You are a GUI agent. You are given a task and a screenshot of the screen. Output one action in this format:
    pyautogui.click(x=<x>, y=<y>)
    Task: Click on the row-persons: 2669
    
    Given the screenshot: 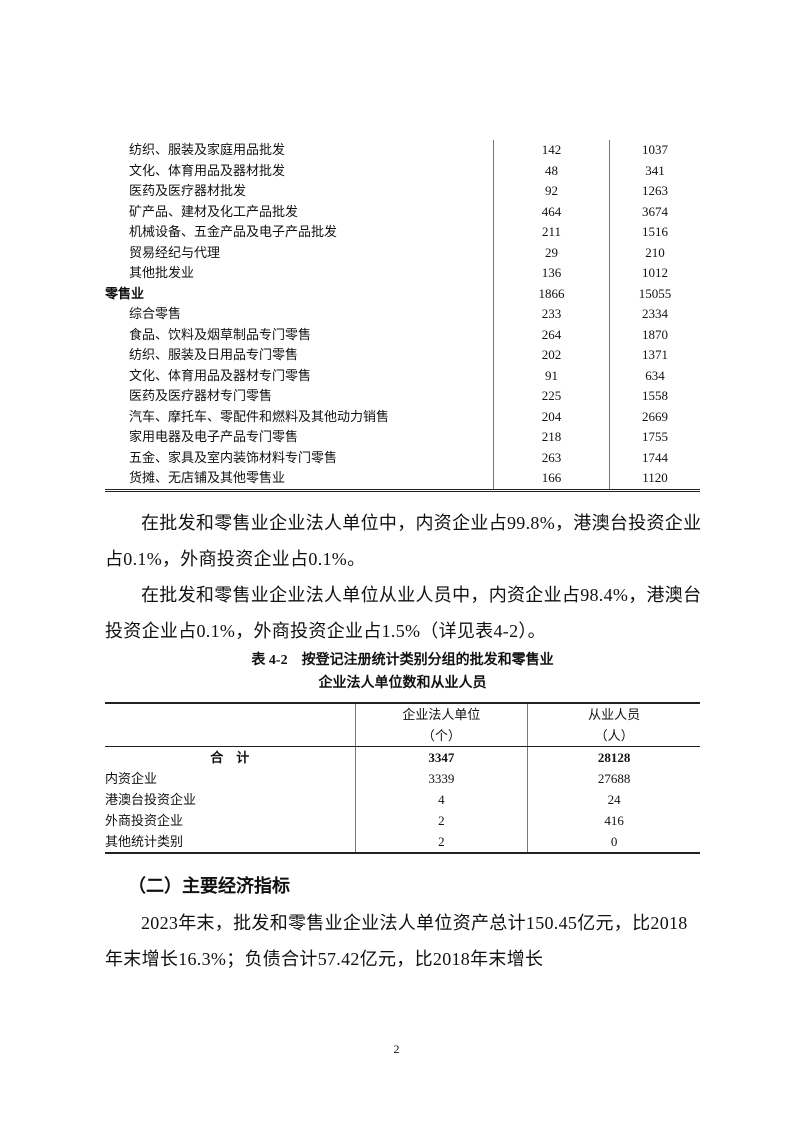 What is the action you would take?
    pyautogui.click(x=654, y=416)
    